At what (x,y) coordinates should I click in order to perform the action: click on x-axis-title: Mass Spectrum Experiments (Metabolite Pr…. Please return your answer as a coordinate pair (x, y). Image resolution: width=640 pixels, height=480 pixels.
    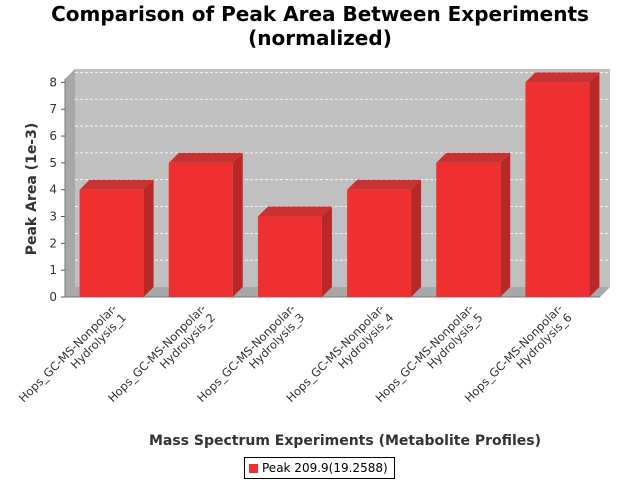
    Looking at the image, I should click on (345, 441).